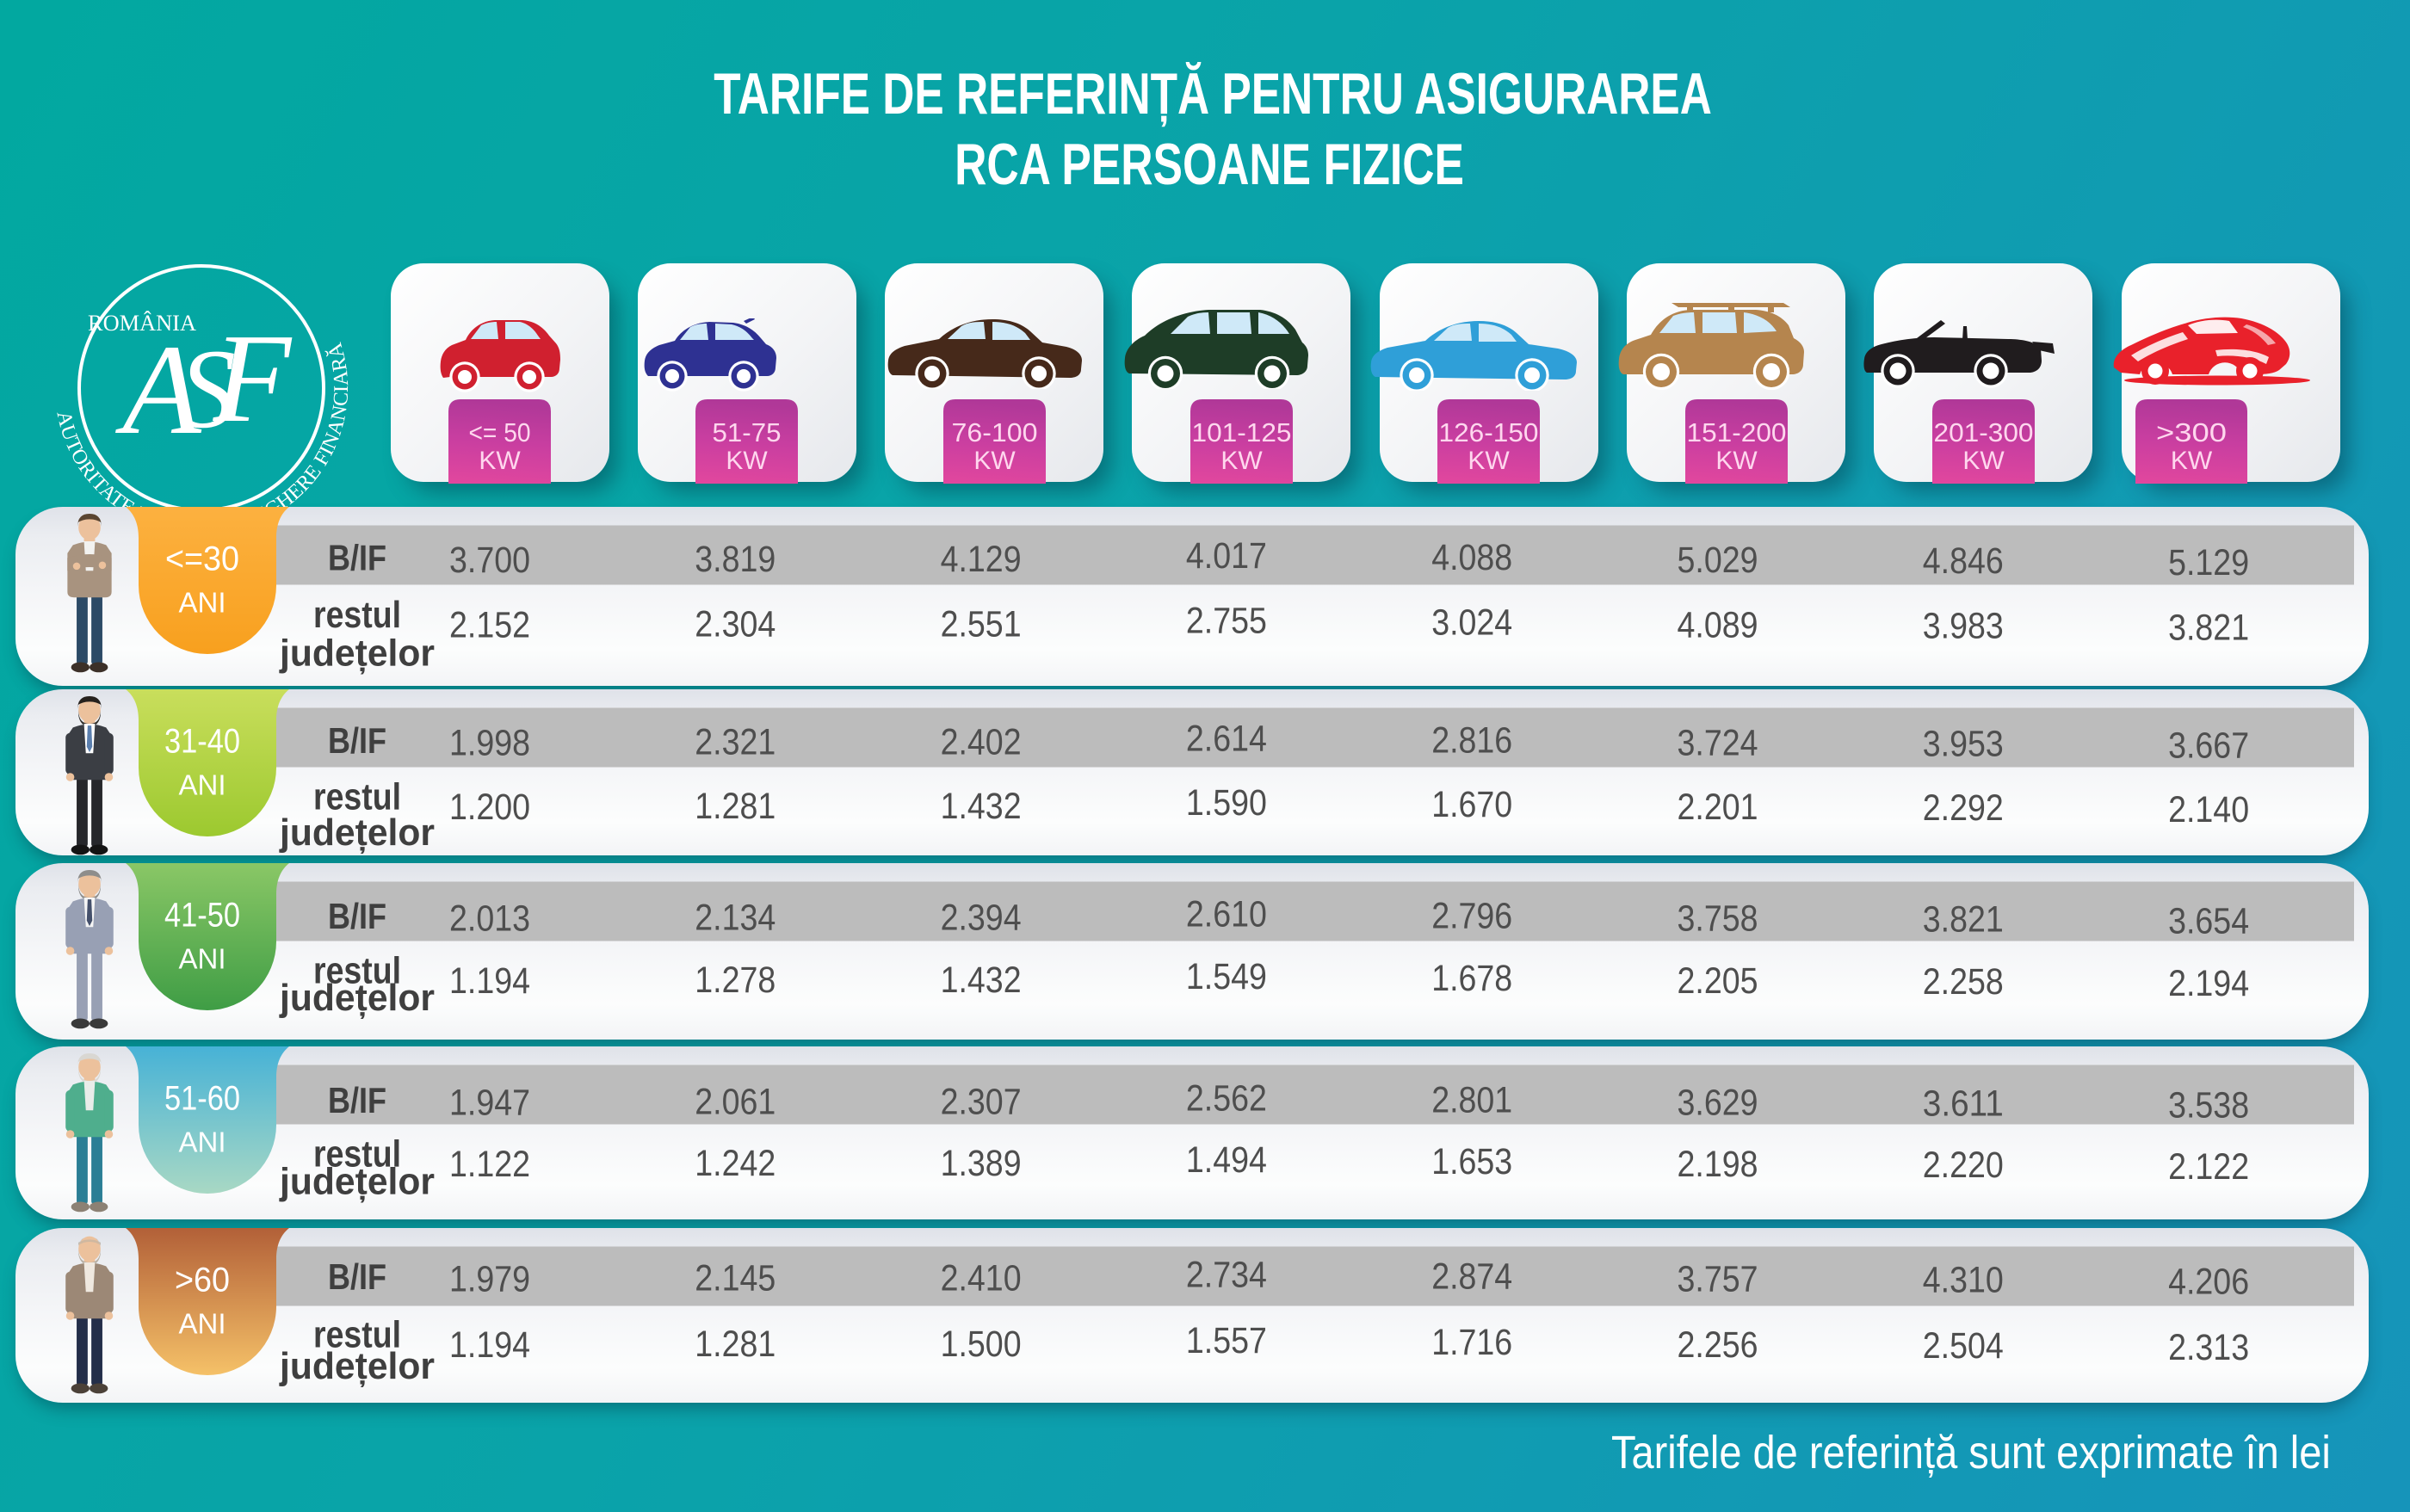 The width and height of the screenshot is (2410, 1512). I want to click on svg-text: 3.667, so click(2209, 746).